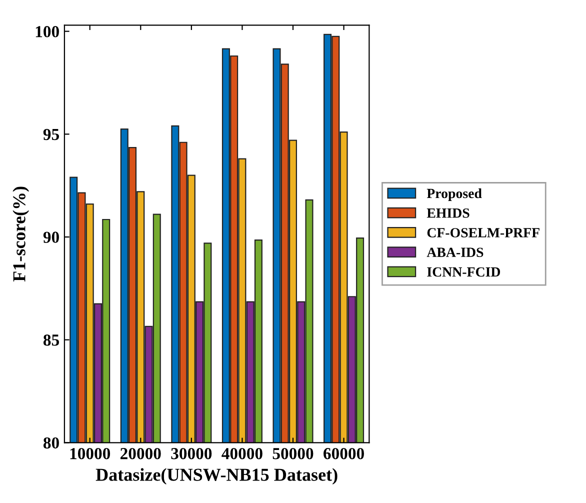  What do you see at coordinates (463, 272) in the screenshot?
I see `legend-label: ICNN-FCID` at bounding box center [463, 272].